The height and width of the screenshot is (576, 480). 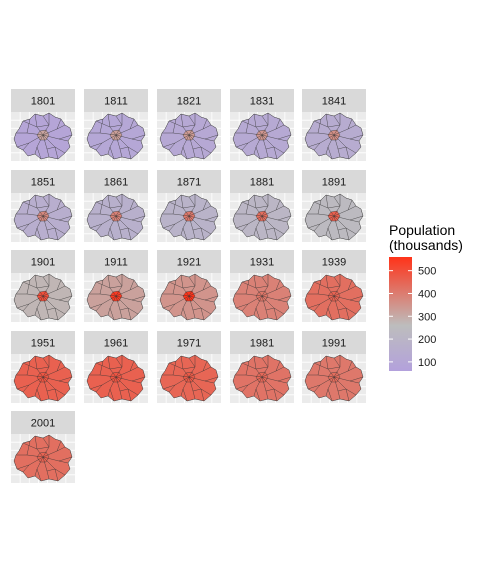 I want to click on facet-label: 1911, so click(x=116, y=263).